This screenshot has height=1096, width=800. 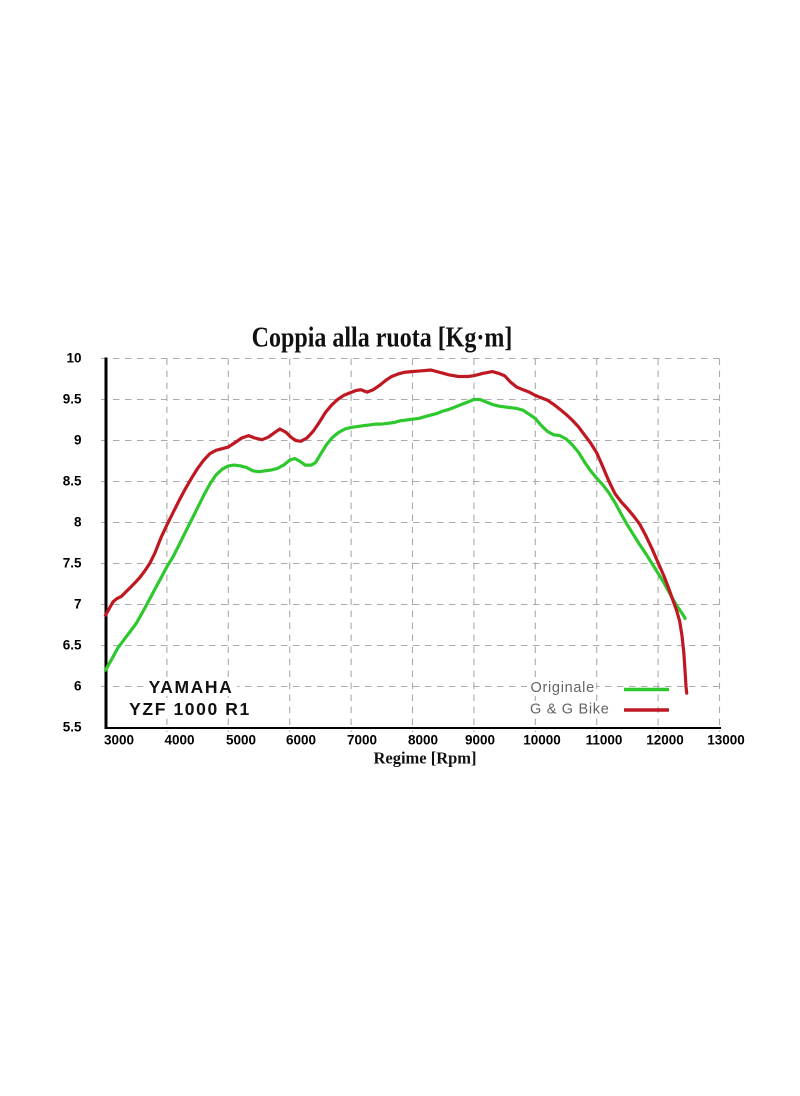 What do you see at coordinates (72, 645) in the screenshot?
I see `svg-text: 6.5` at bounding box center [72, 645].